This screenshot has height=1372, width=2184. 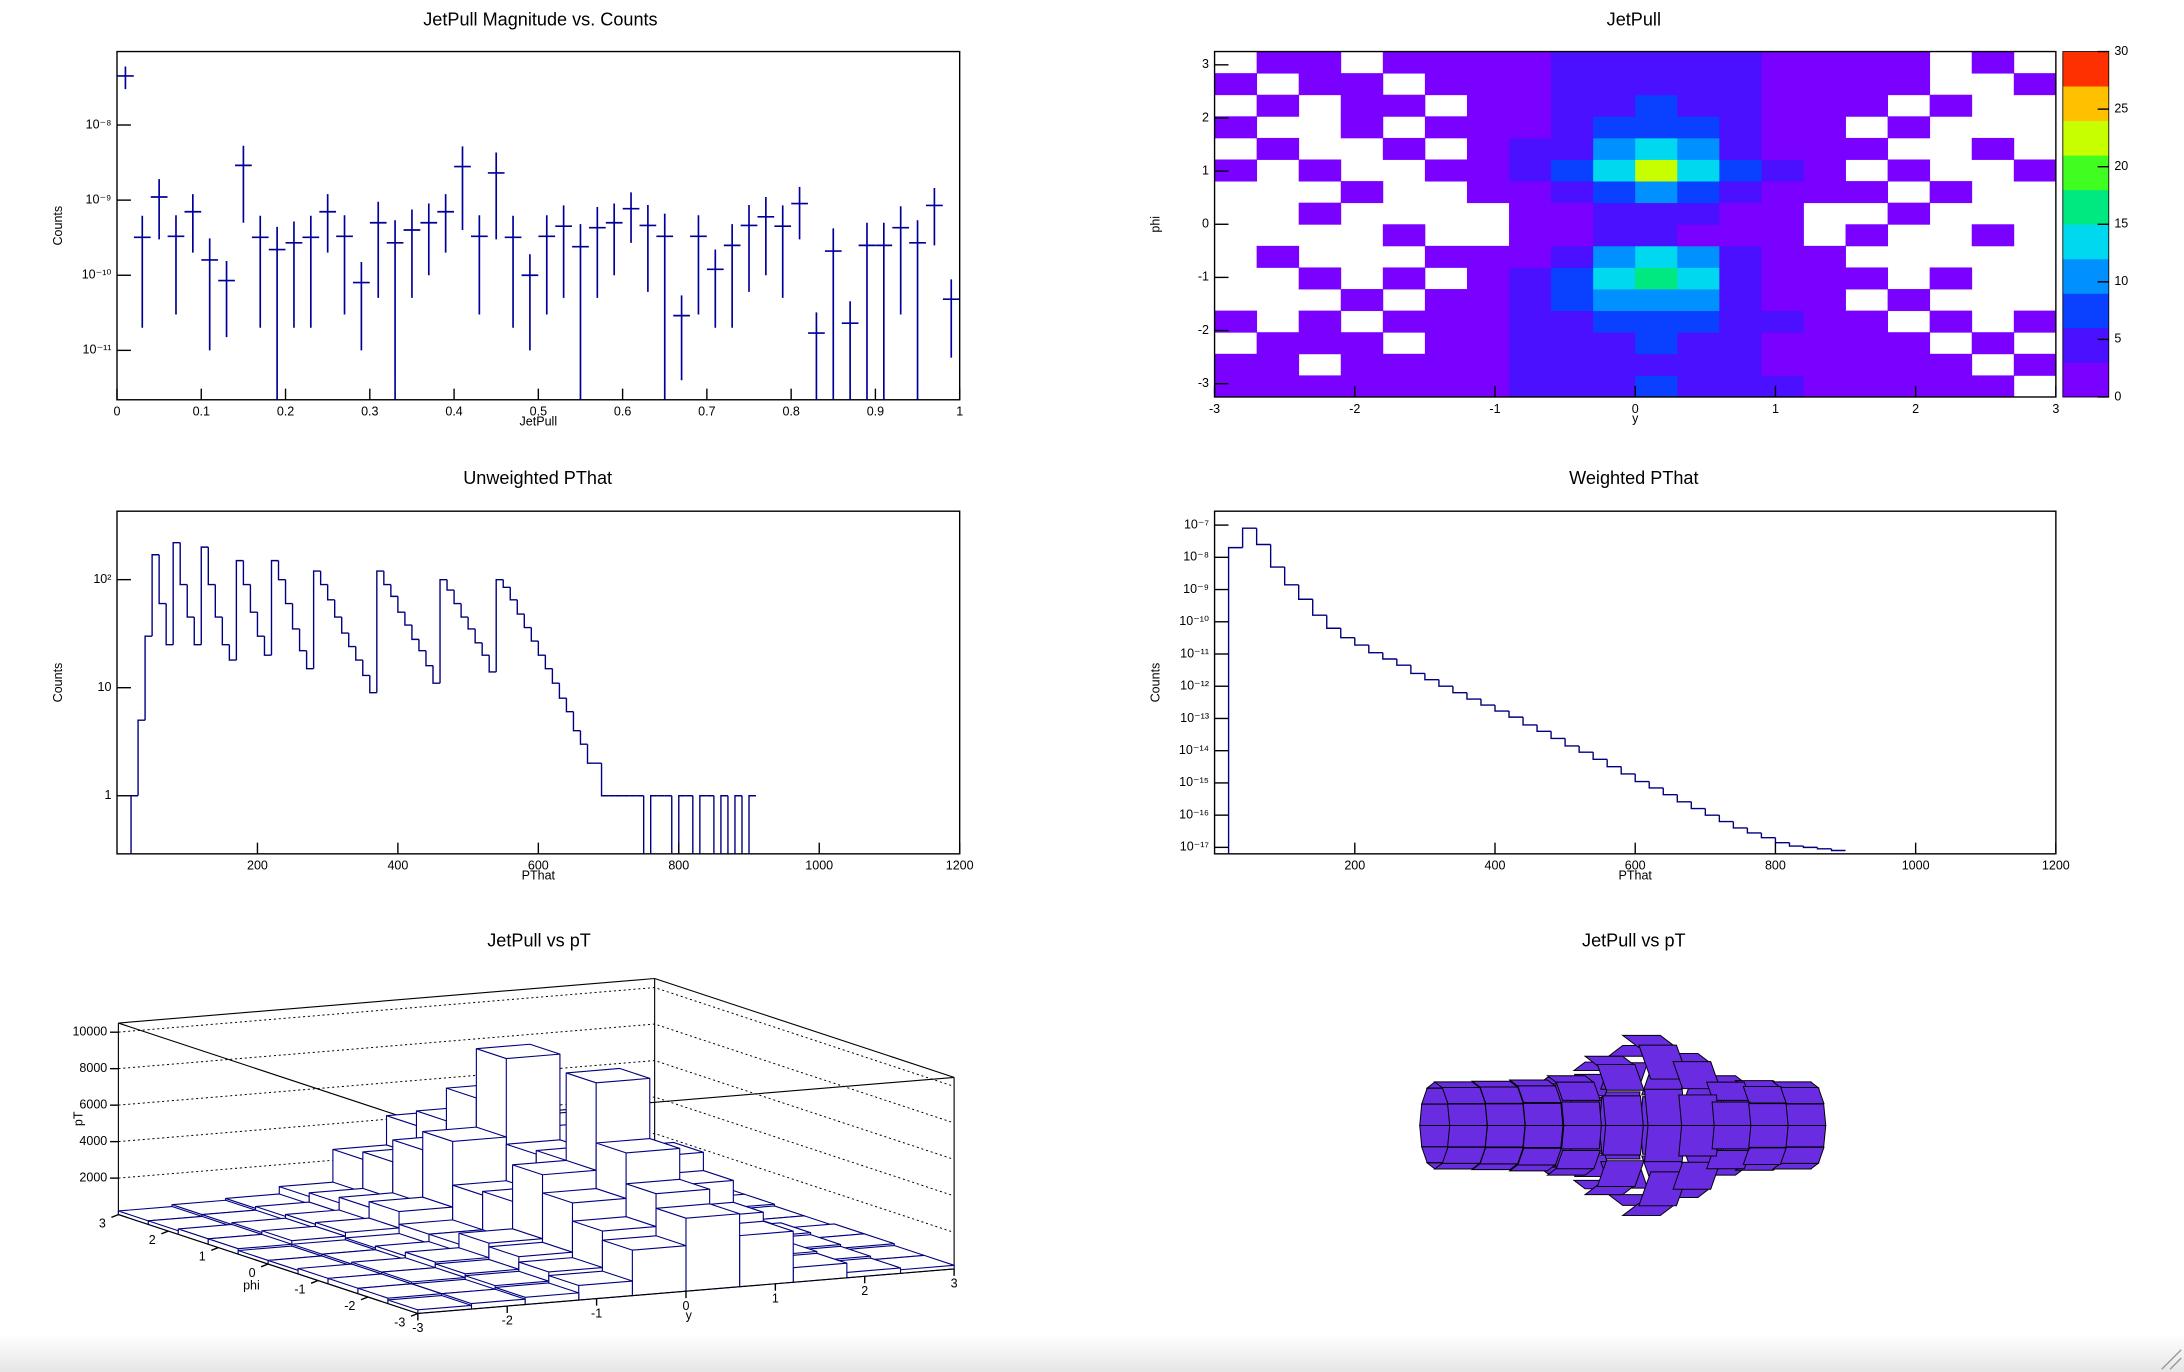 I want to click on colorbar-band, so click(x=2085, y=207).